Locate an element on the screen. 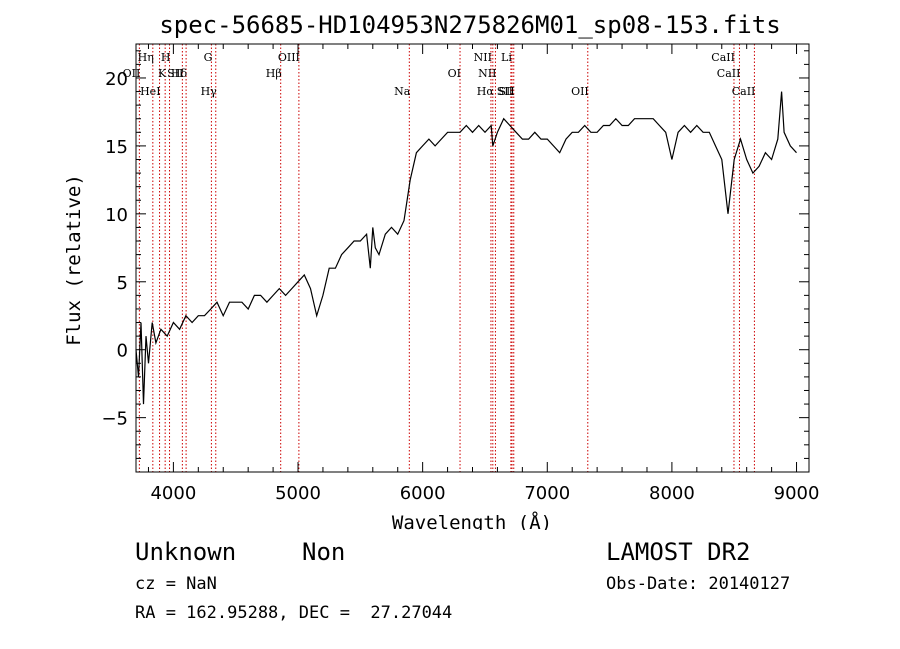  x-tick-label-1: 5000 is located at coordinates (298, 493).